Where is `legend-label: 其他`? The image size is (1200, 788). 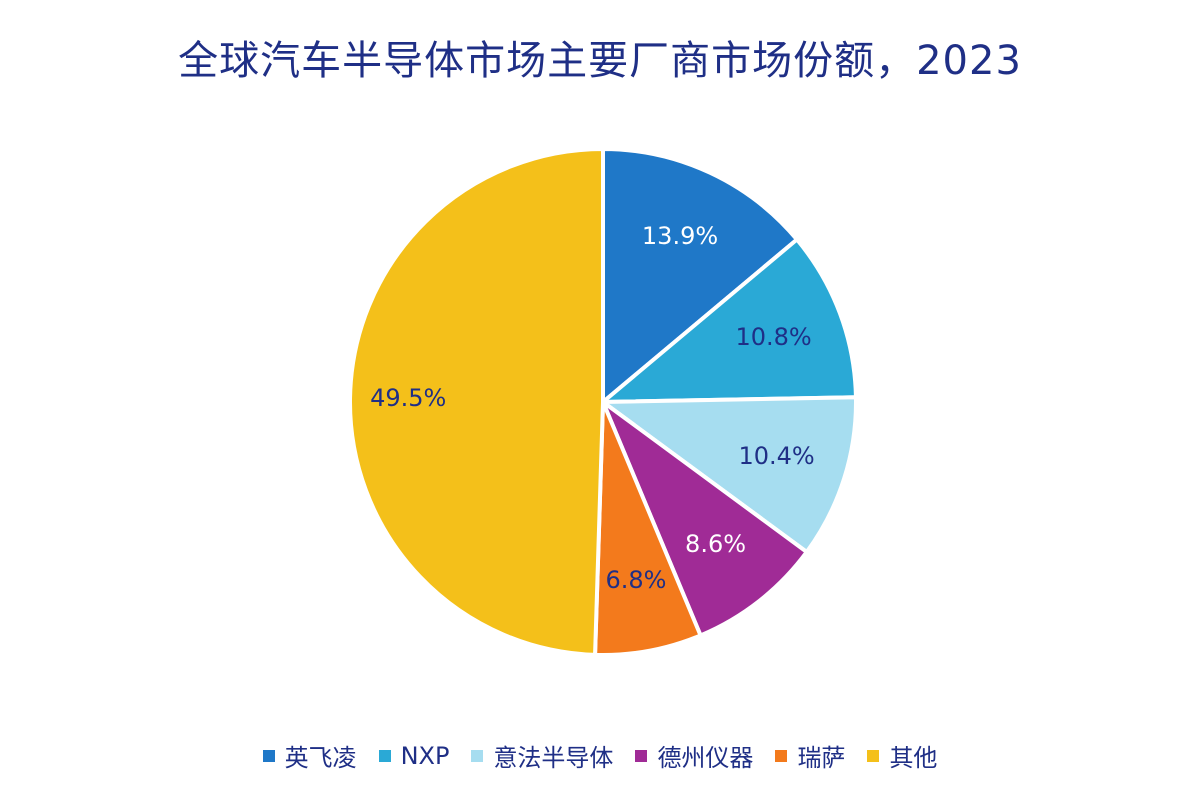
legend-label: 其他 is located at coordinates (913, 758).